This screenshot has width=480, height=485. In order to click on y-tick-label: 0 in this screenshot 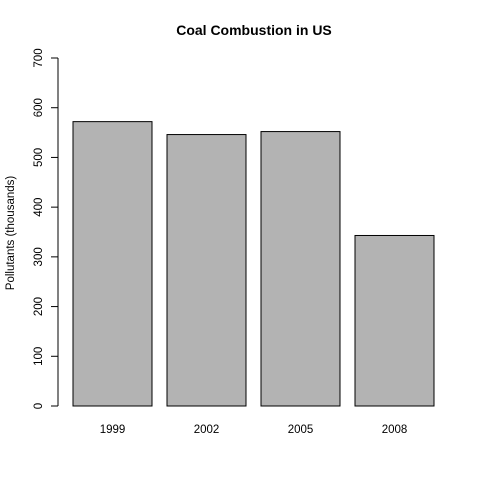, I will do `click(39, 406)`.